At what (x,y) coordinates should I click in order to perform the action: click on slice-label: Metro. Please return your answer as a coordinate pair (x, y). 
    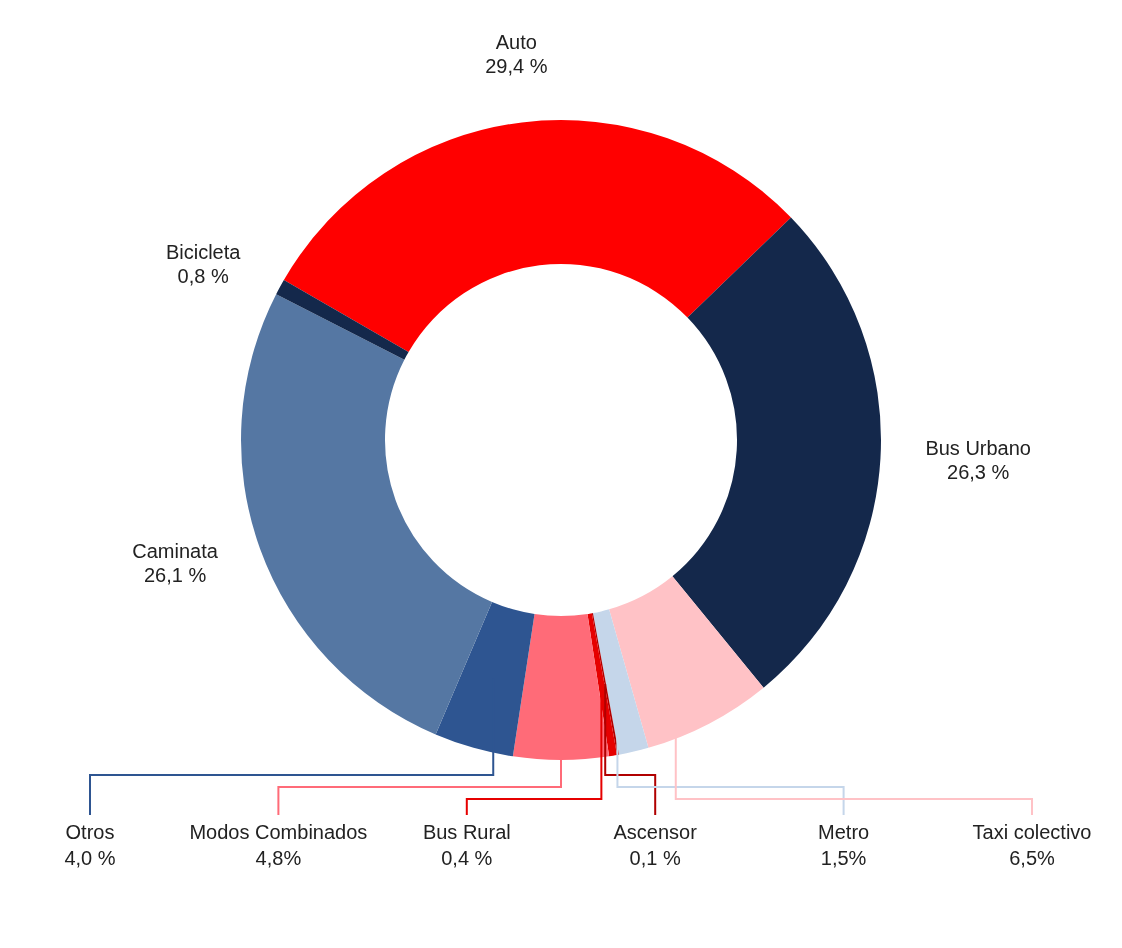
    Looking at the image, I should click on (844, 831).